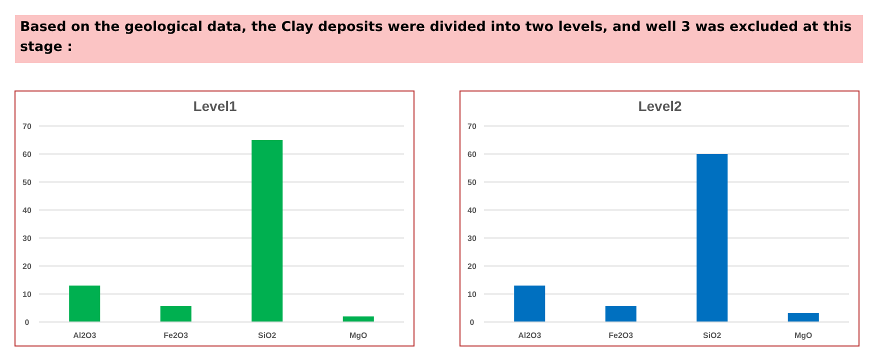 The height and width of the screenshot is (361, 886). Describe the element at coordinates (436, 37) in the screenshot. I see `text: Based on the geological data, the Clay deposits were divided into two levels, and well 3 was excluded at this stage :` at that location.